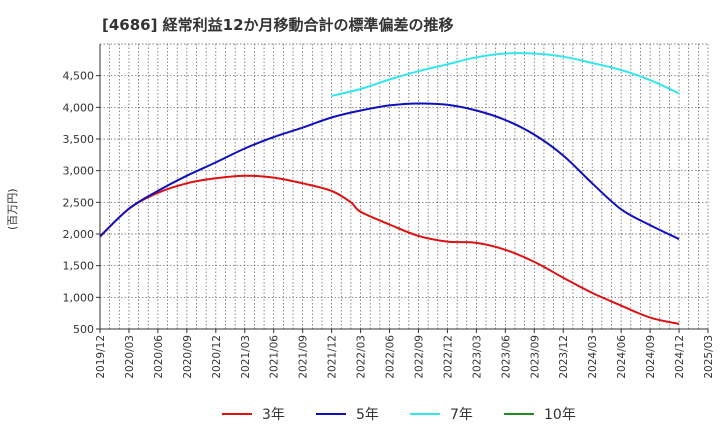  I want to click on y-tick-label: 1,500, so click(79, 266).